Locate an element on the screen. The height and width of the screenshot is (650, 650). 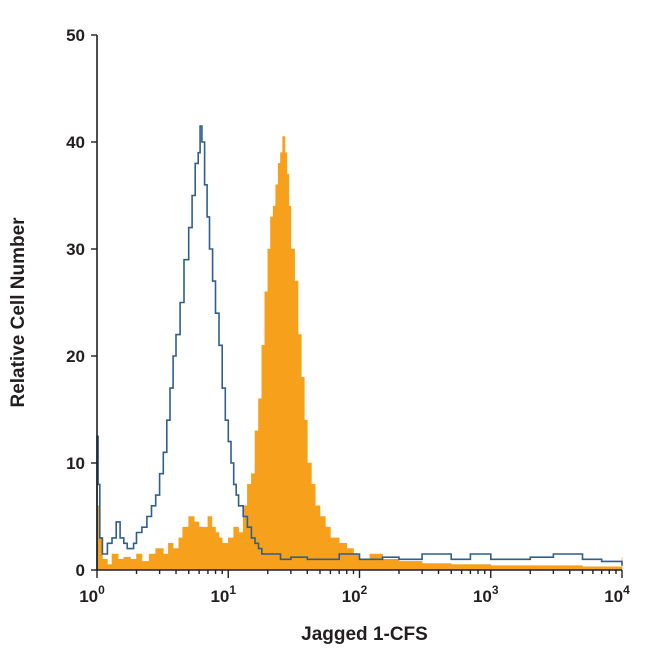
x-ticks: 10⁰ 10¹ 10² 10³ 10⁴ is located at coordinates (354, 588).